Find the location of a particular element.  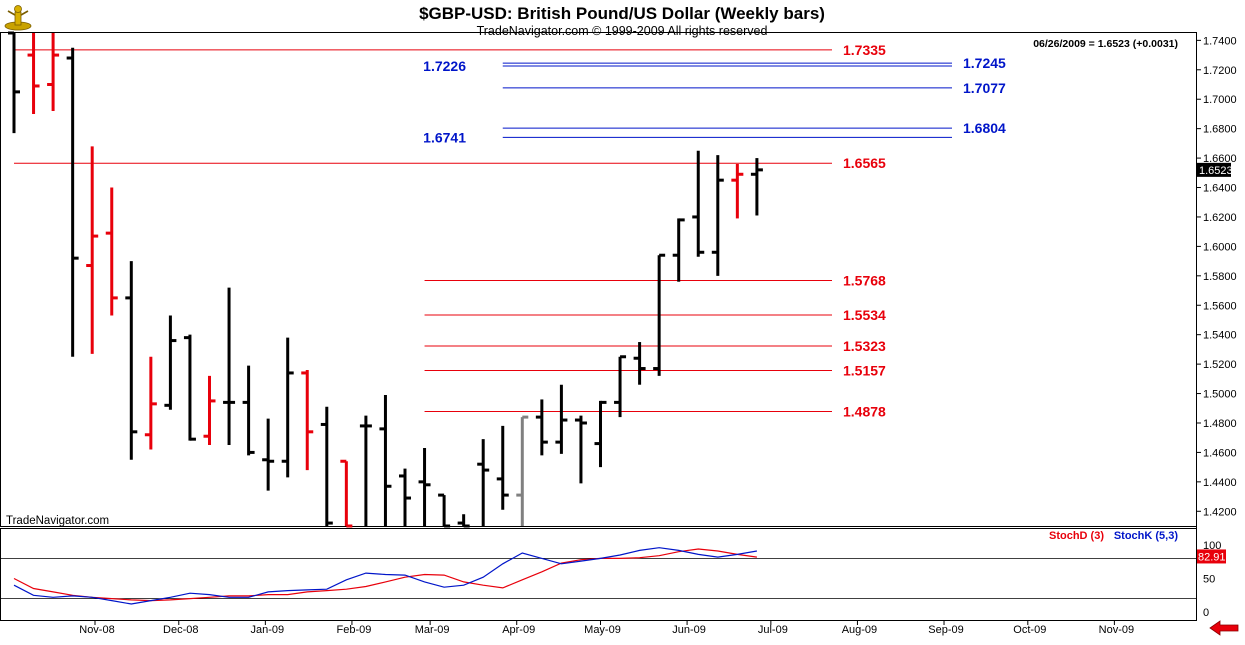

x-tick-label: May-09 is located at coordinates (602, 630).